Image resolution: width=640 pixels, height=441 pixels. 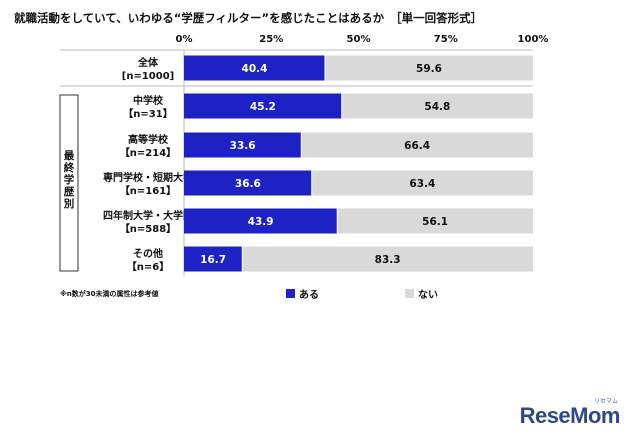 What do you see at coordinates (184, 39) in the screenshot?
I see `x-tick-label: 0%` at bounding box center [184, 39].